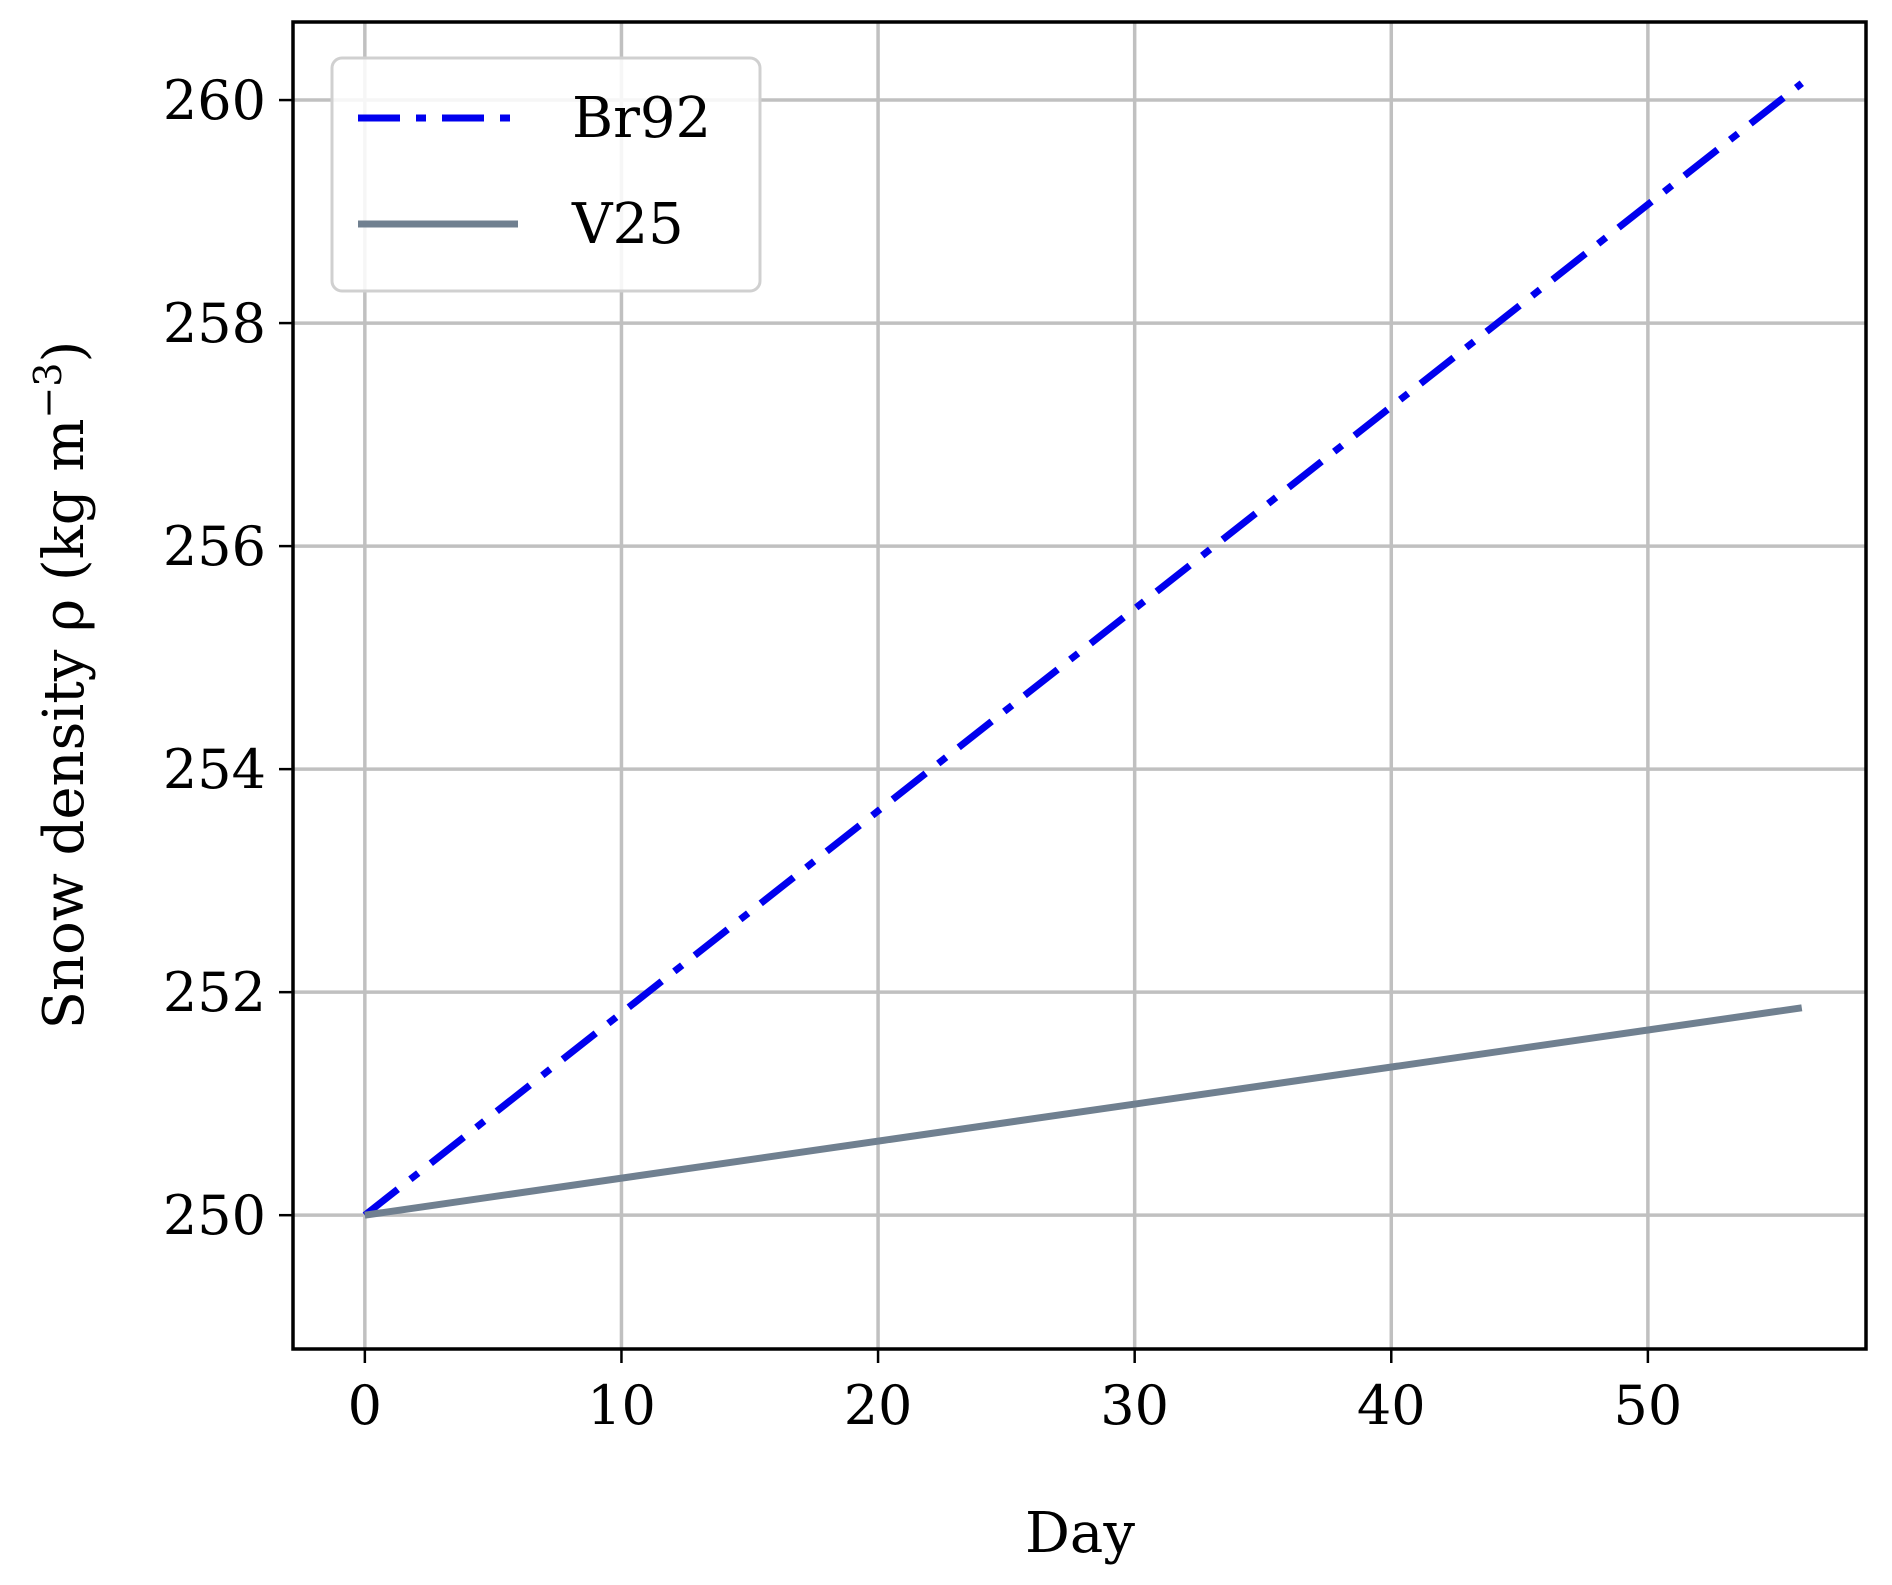 This screenshot has width=1892, height=1585. Describe the element at coordinates (1648, 1405) in the screenshot. I see `x-tick-label: 50` at that location.